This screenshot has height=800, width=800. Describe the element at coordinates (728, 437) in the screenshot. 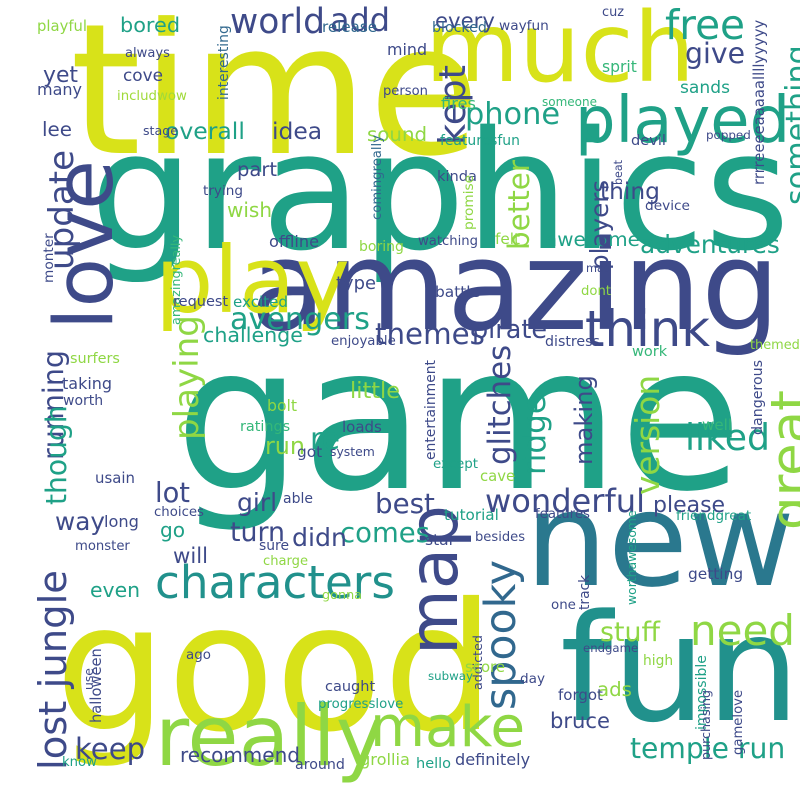

I see `word-liked: liked` at that location.